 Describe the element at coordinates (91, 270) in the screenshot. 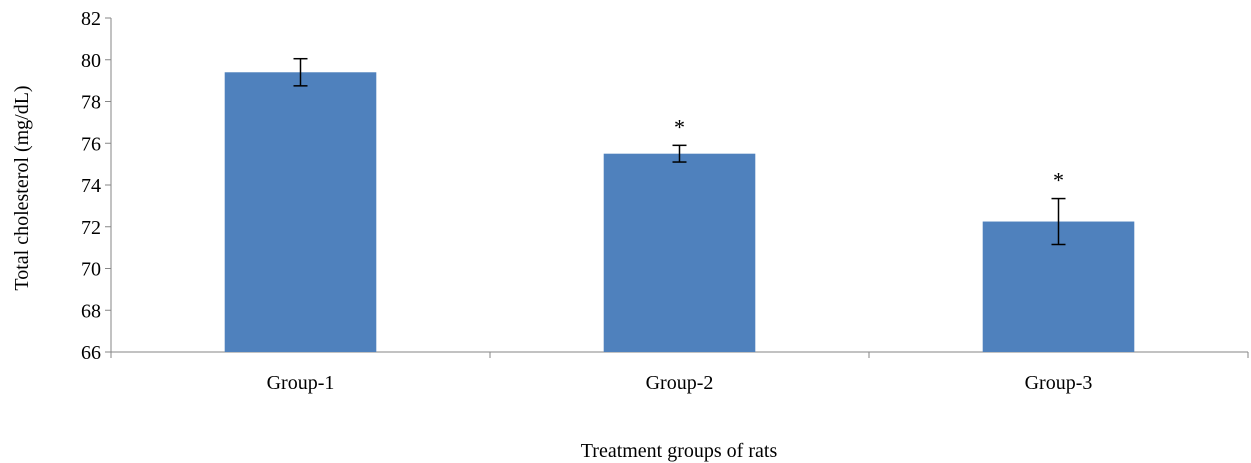

I see `y-tick-label: 70` at that location.